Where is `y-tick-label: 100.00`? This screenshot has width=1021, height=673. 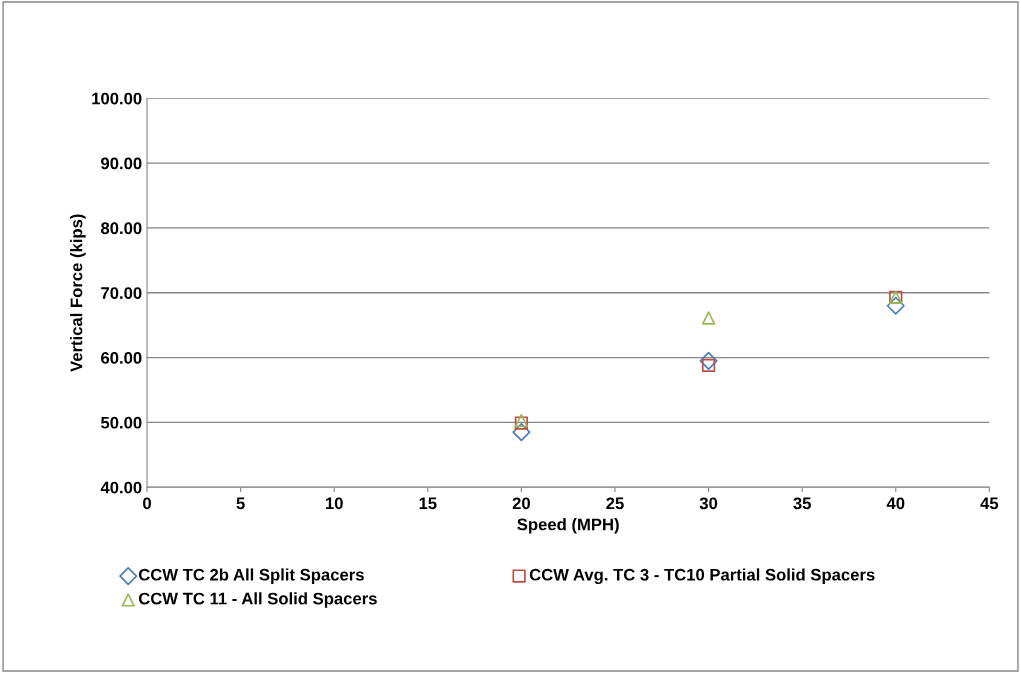 y-tick-label: 100.00 is located at coordinates (117, 98).